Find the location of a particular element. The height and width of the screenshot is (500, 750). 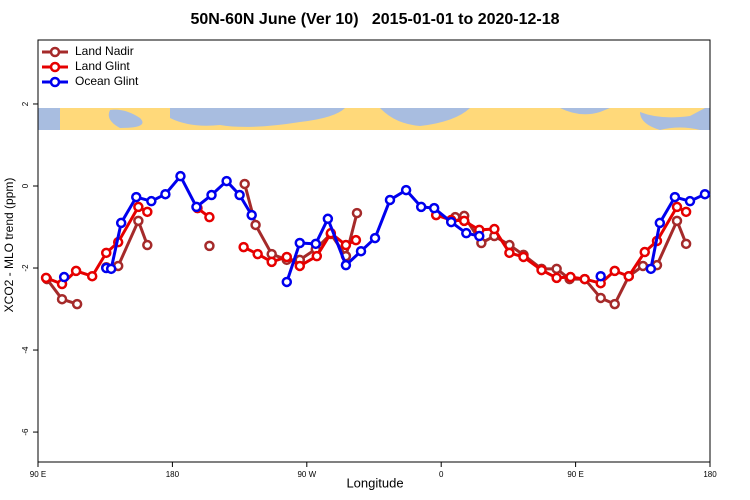

legend-label: Ocean Glint is located at coordinates (107, 81).